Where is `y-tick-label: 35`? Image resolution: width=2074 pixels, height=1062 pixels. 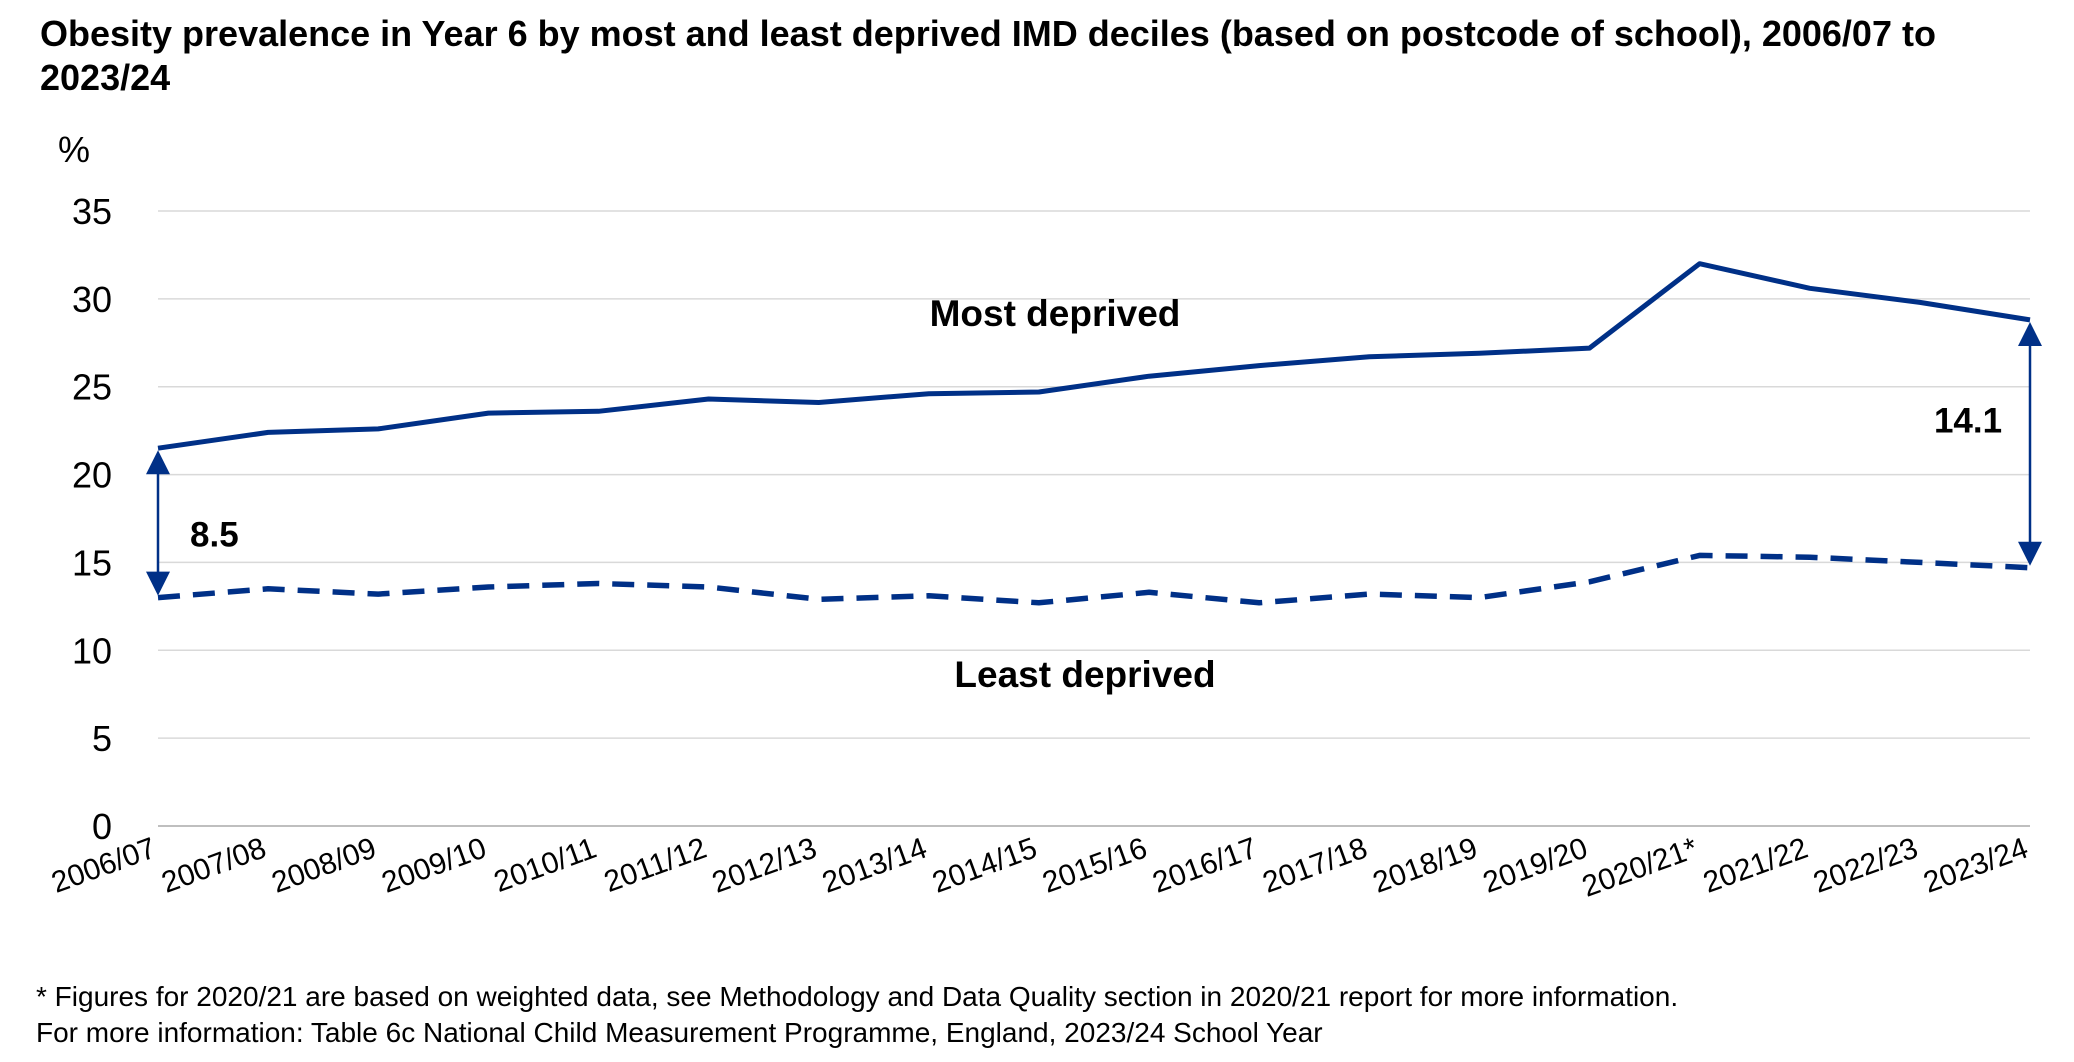 y-tick-label: 35 is located at coordinates (92, 211).